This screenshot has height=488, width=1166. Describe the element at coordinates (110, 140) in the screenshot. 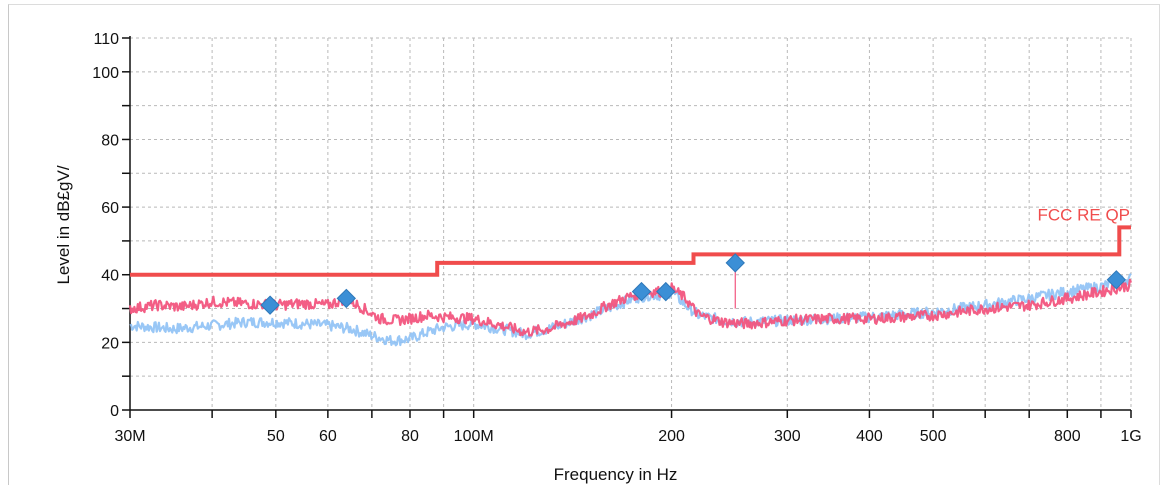

I see `y-tick-label: 80` at that location.